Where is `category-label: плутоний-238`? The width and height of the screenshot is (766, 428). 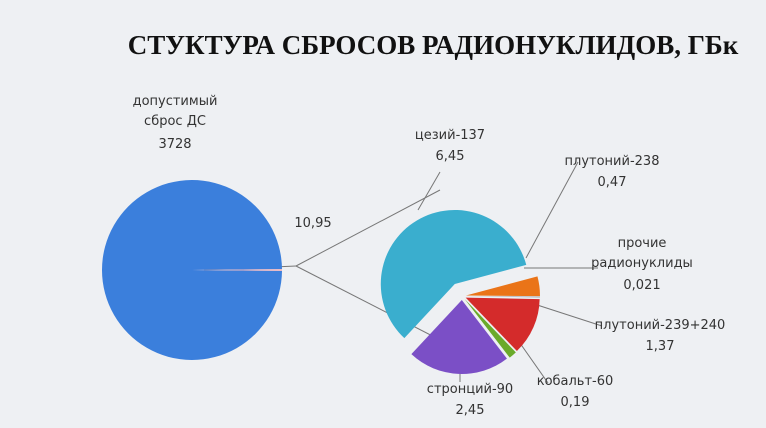 category-label: плутоний-238 is located at coordinates (612, 161).